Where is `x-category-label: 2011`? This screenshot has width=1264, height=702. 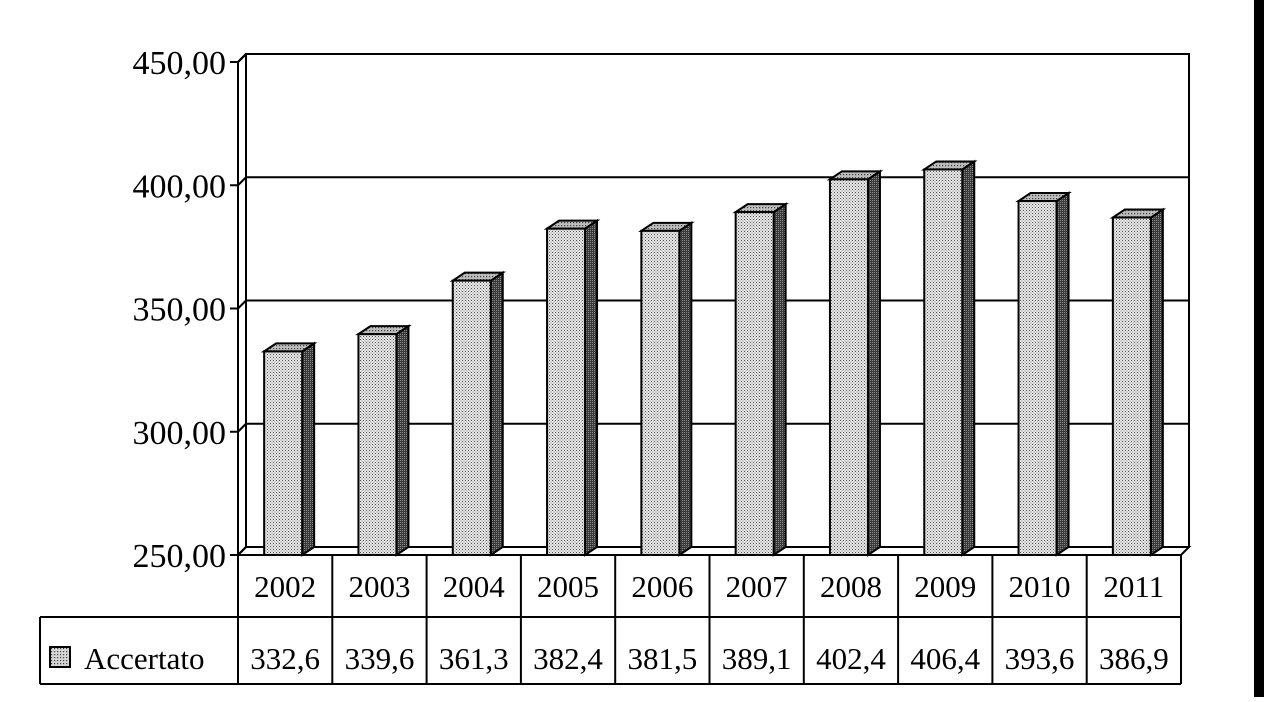
x-category-label: 2011 is located at coordinates (1133, 586).